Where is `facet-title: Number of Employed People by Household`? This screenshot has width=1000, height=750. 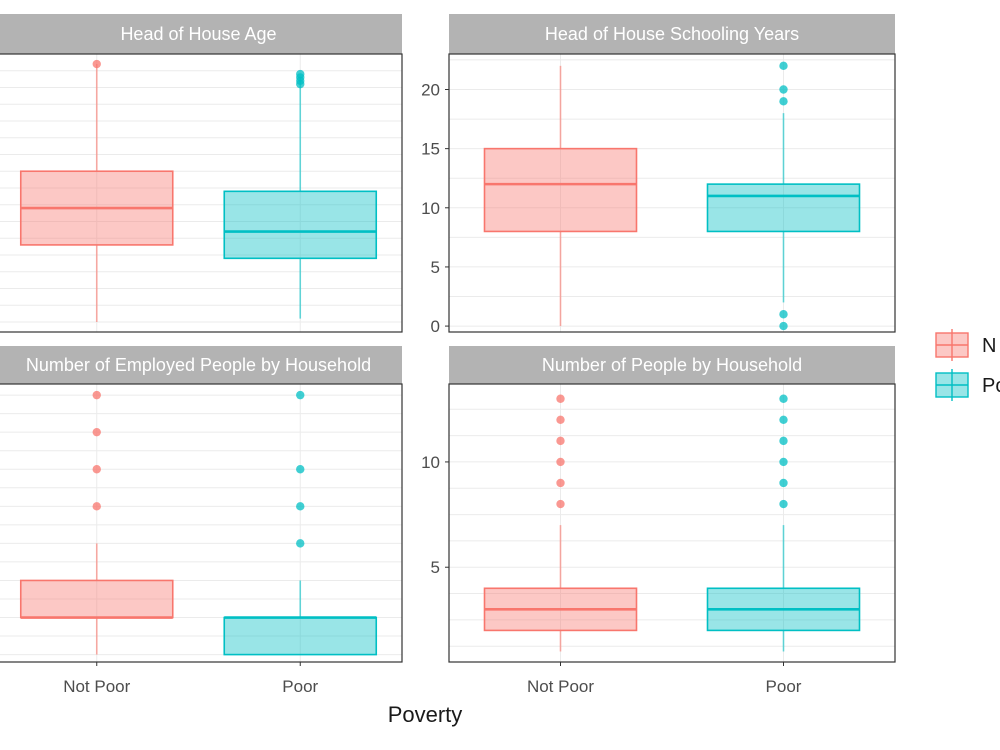 facet-title: Number of Employed People by Household is located at coordinates (198, 365).